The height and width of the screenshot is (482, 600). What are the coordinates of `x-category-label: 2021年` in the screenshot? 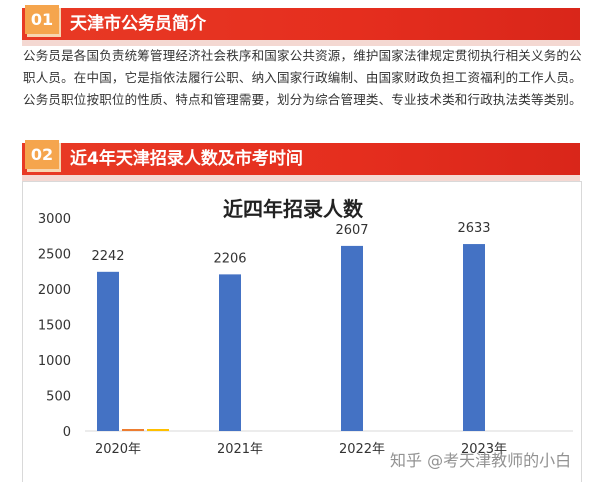 It's located at (240, 449).